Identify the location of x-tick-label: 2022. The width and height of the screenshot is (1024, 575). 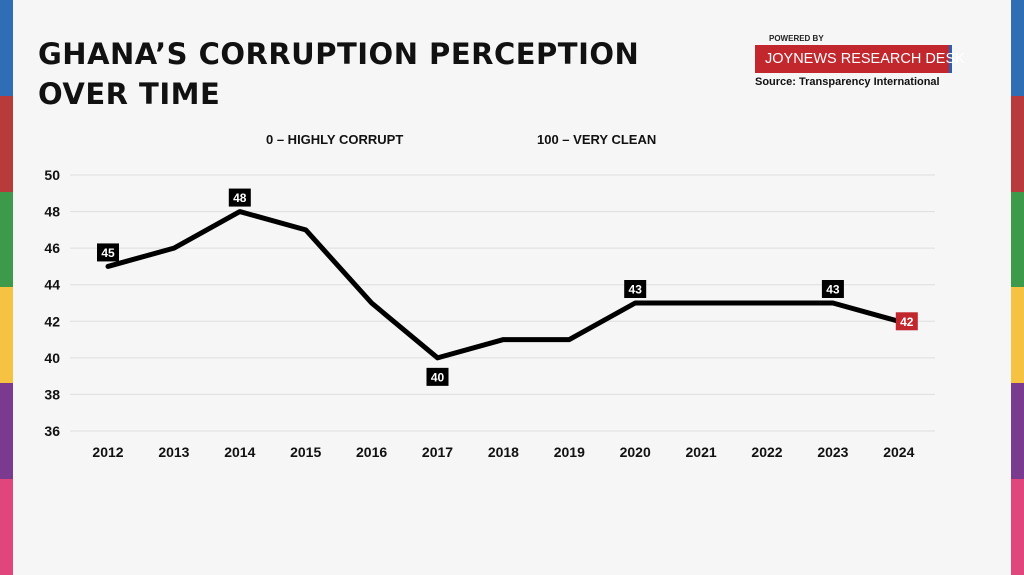
(766, 452).